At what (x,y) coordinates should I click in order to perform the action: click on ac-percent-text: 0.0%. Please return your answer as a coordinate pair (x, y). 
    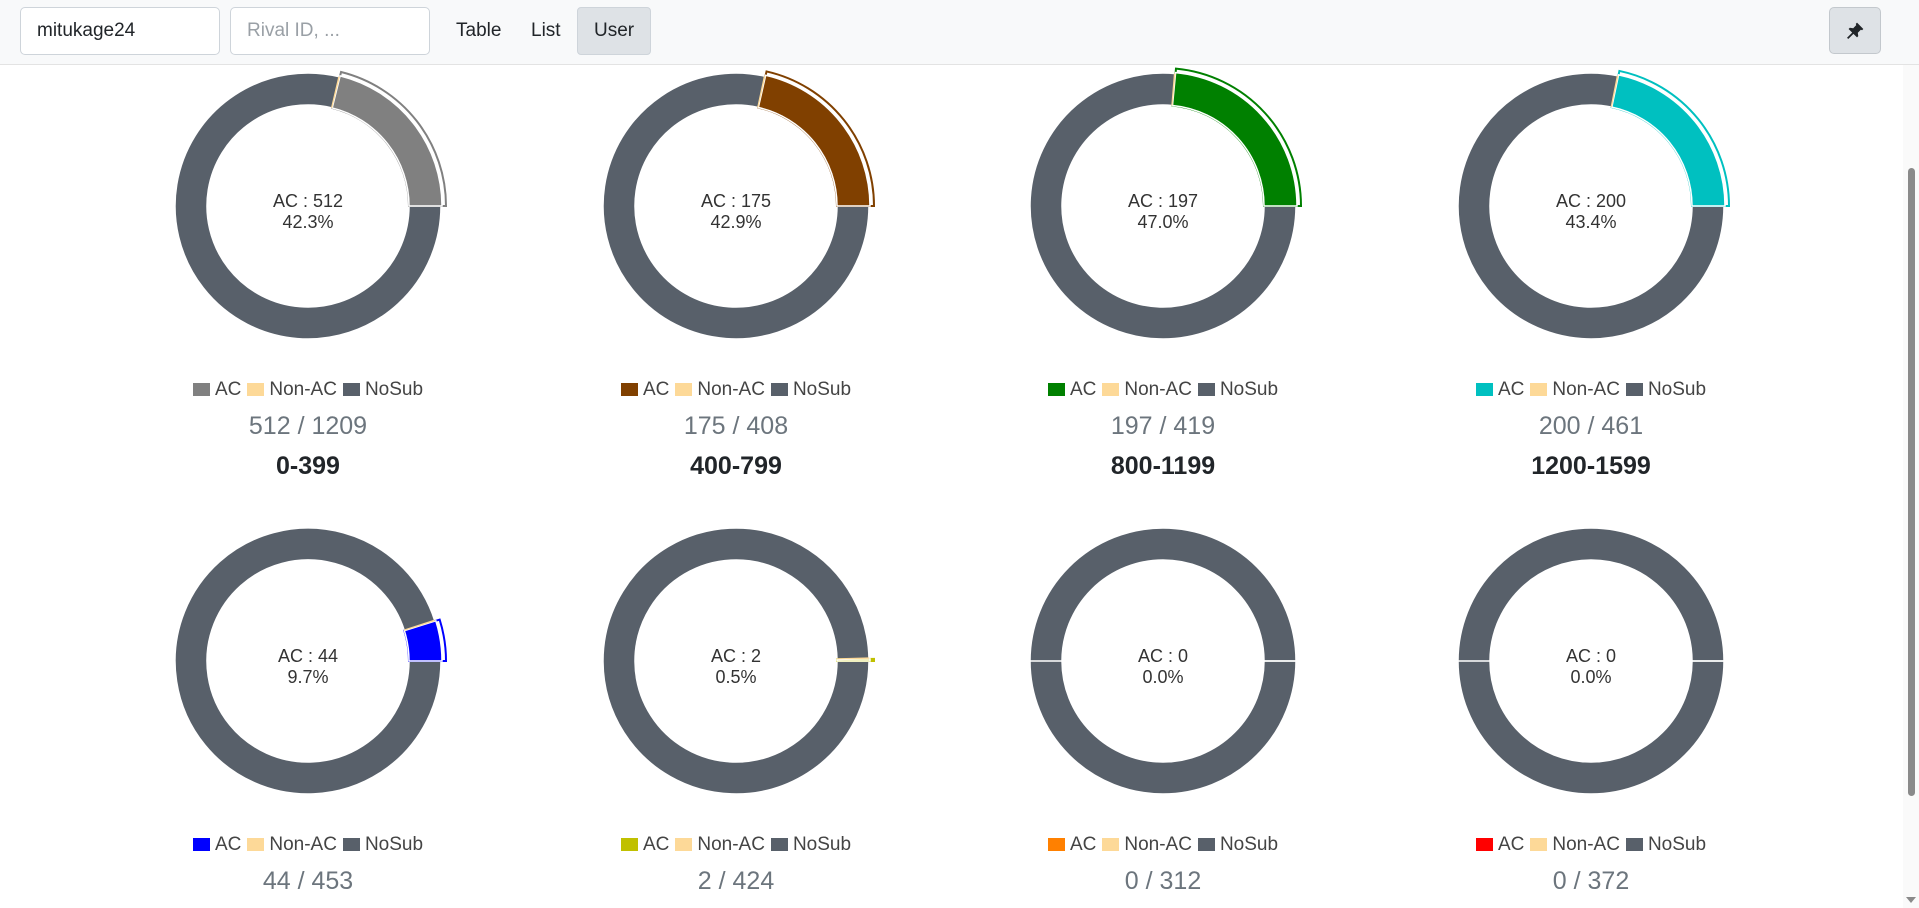
    Looking at the image, I should click on (1163, 677).